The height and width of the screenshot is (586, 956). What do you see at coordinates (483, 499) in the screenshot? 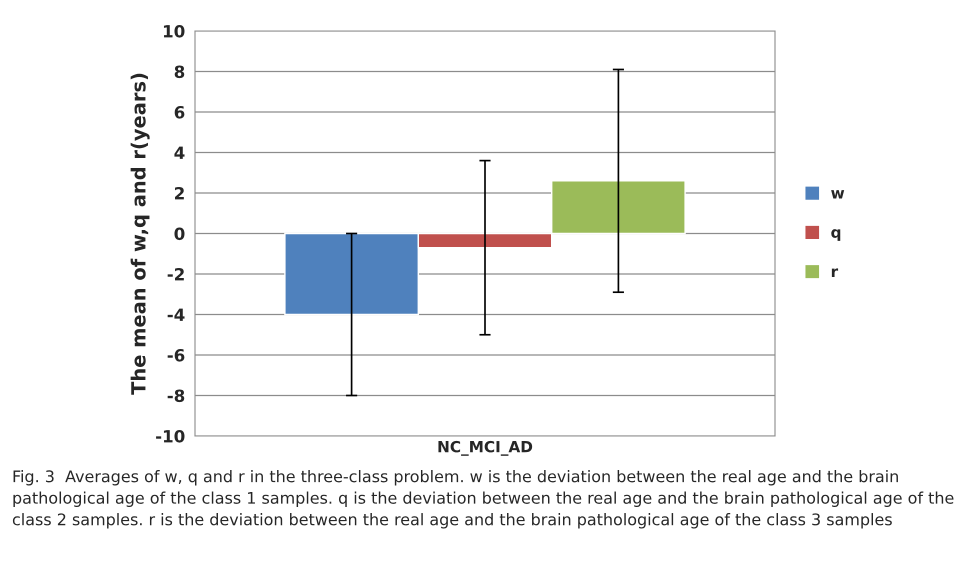
I see `caption: Fig. 3 Averages of w, q and r in the three-class problem. w is the deviation between the real age and the brain pathological age of the class 1 samples. q is the deviation between the real age and the brain pathological age of the class 2 samples. r is the deviation between the real age and the brain pathological age of the class 3 samples` at bounding box center [483, 499].